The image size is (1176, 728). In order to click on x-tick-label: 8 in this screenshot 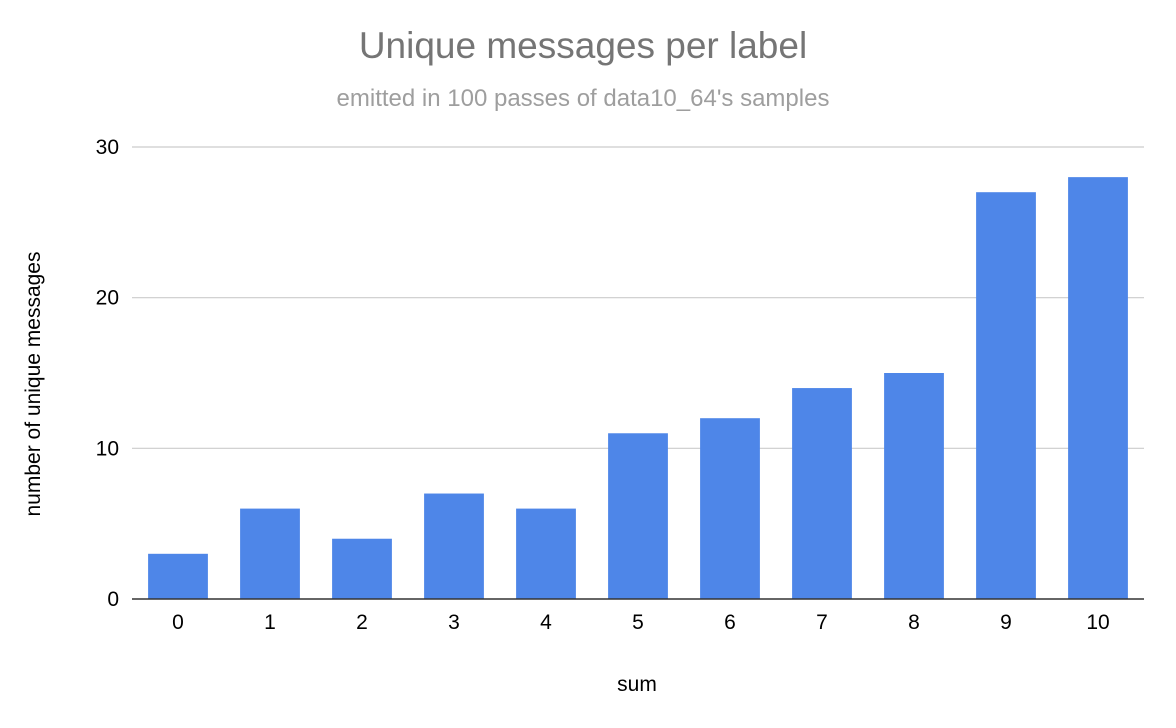, I will do `click(914, 622)`.